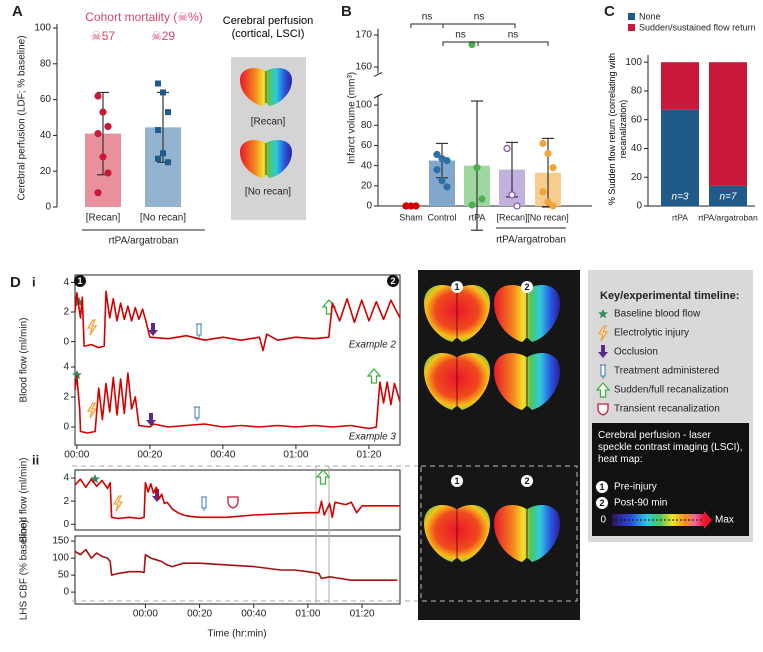 The width and height of the screenshot is (763, 652). Describe the element at coordinates (708, 520) in the screenshot. I see `colorbar-arrow` at that location.